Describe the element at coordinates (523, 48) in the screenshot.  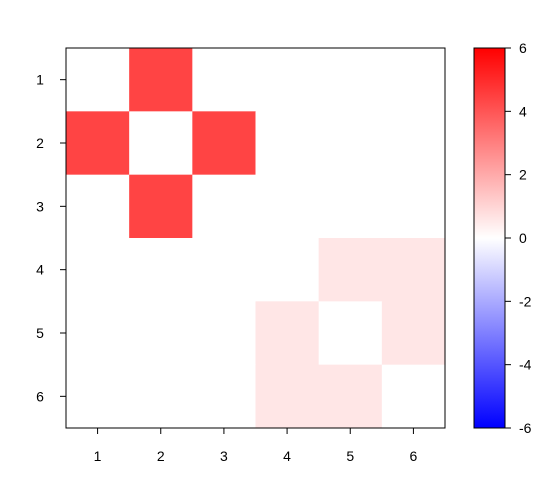
I see `colorbar-tick-label: 6` at that location.